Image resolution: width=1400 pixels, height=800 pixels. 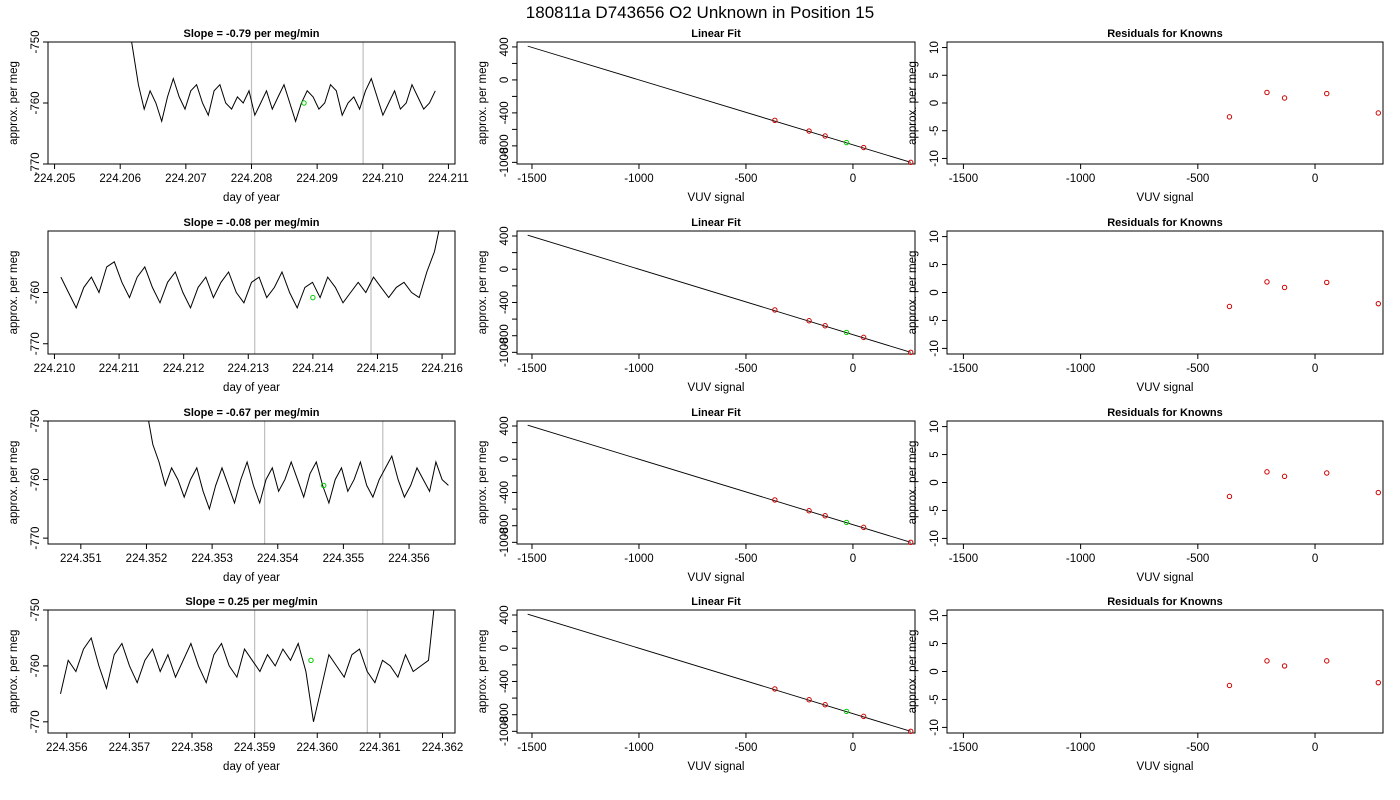 I want to click on panel-row4-trace-x-tick-label: 224.358, so click(x=192, y=748).